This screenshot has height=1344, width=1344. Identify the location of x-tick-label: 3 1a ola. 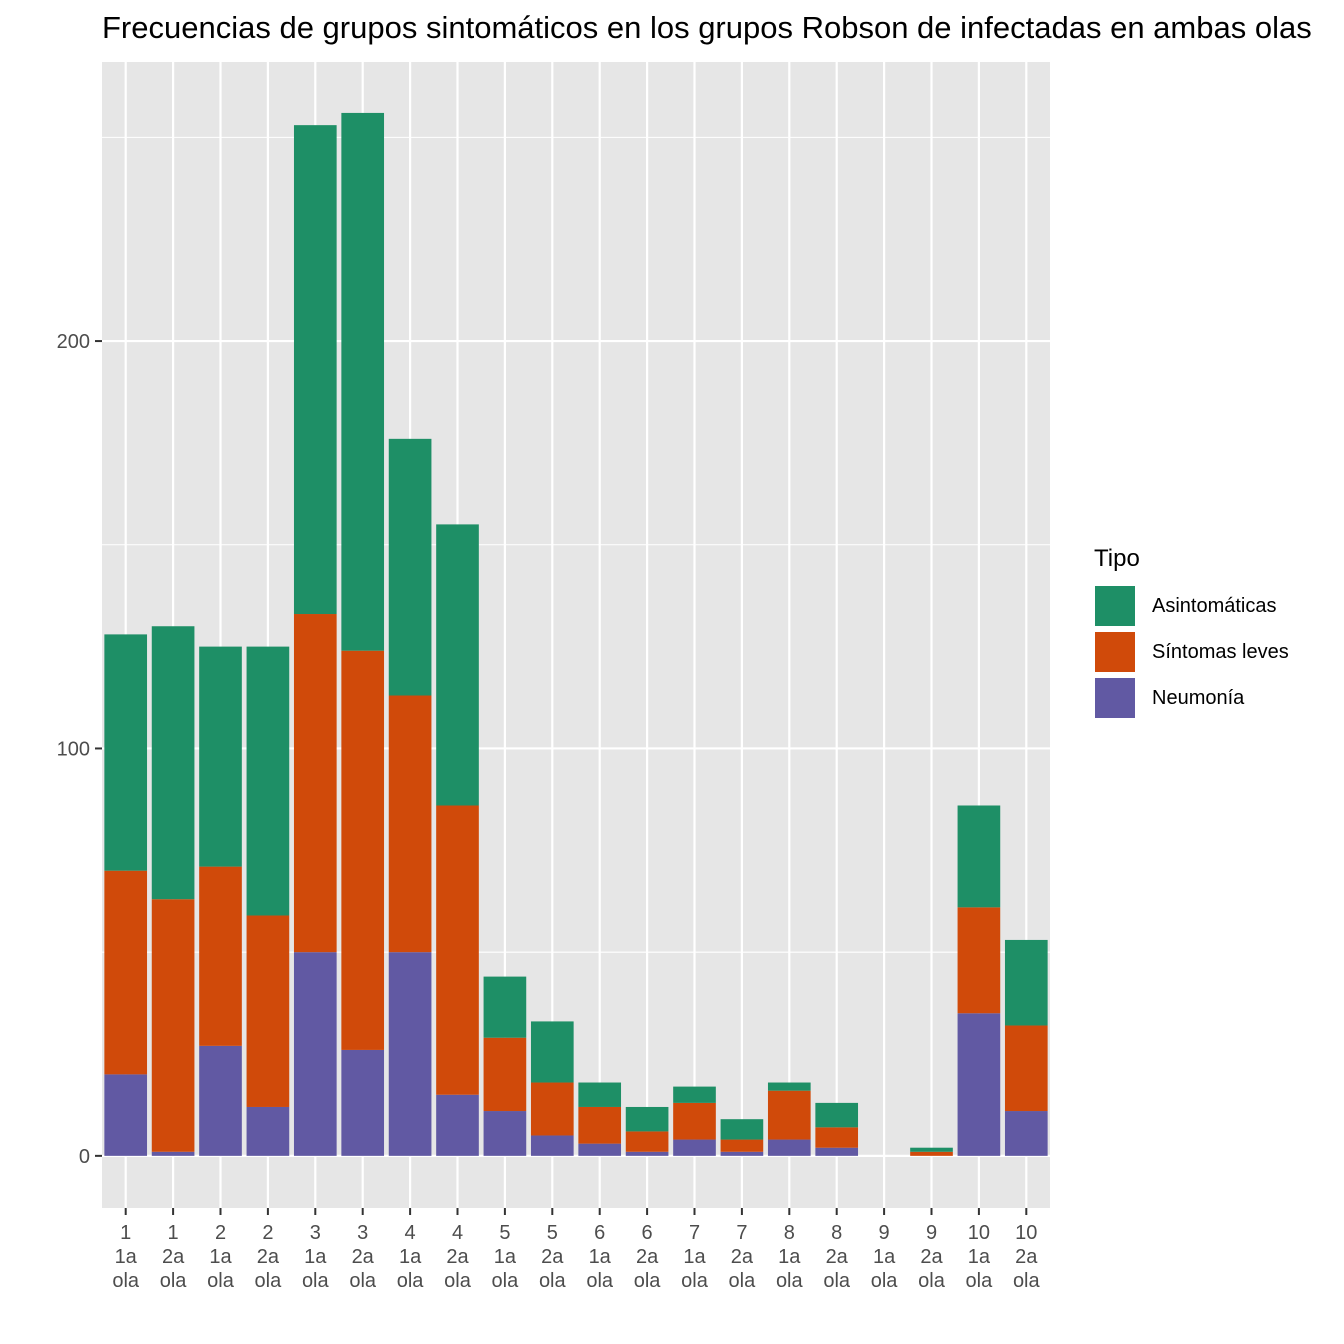
(316, 1257).